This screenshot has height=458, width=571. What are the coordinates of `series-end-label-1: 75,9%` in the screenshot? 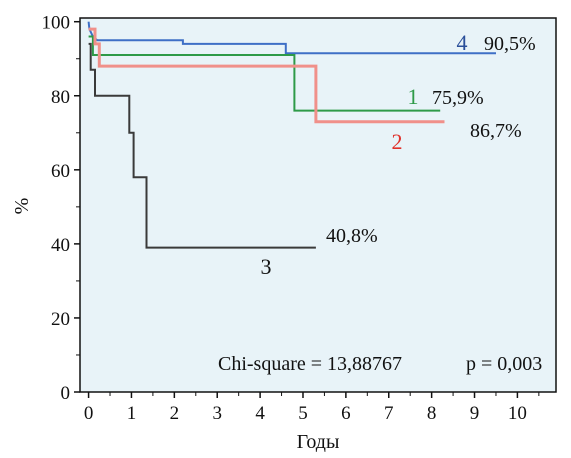 It's located at (458, 98).